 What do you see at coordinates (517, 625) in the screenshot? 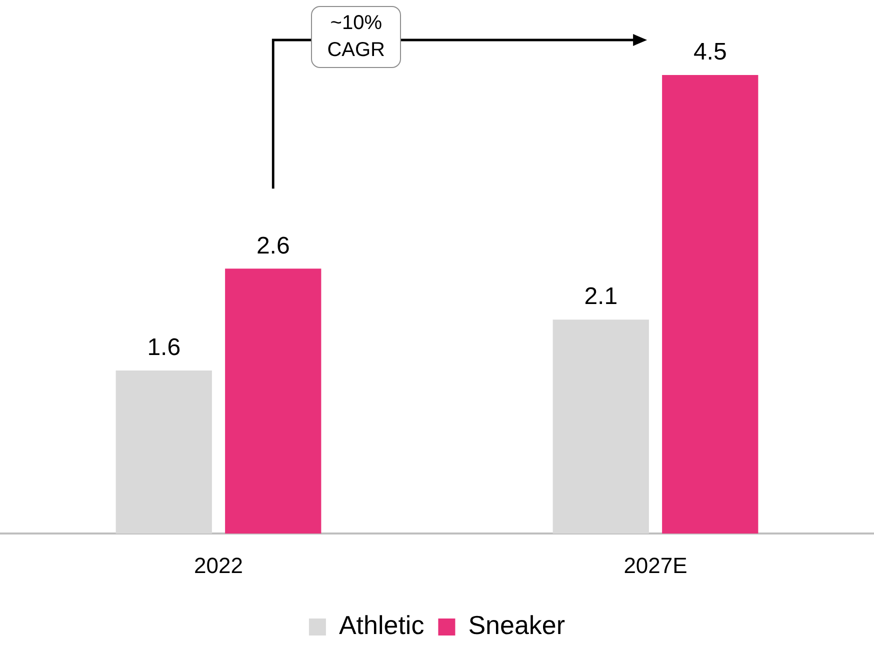
I see `legend-label: Sneaker` at bounding box center [517, 625].